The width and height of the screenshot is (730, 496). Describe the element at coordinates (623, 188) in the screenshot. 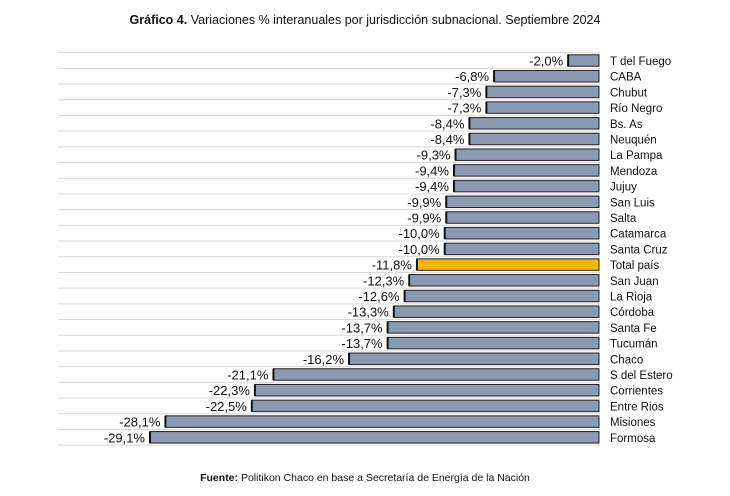

I see `category-label: Jujuy` at that location.